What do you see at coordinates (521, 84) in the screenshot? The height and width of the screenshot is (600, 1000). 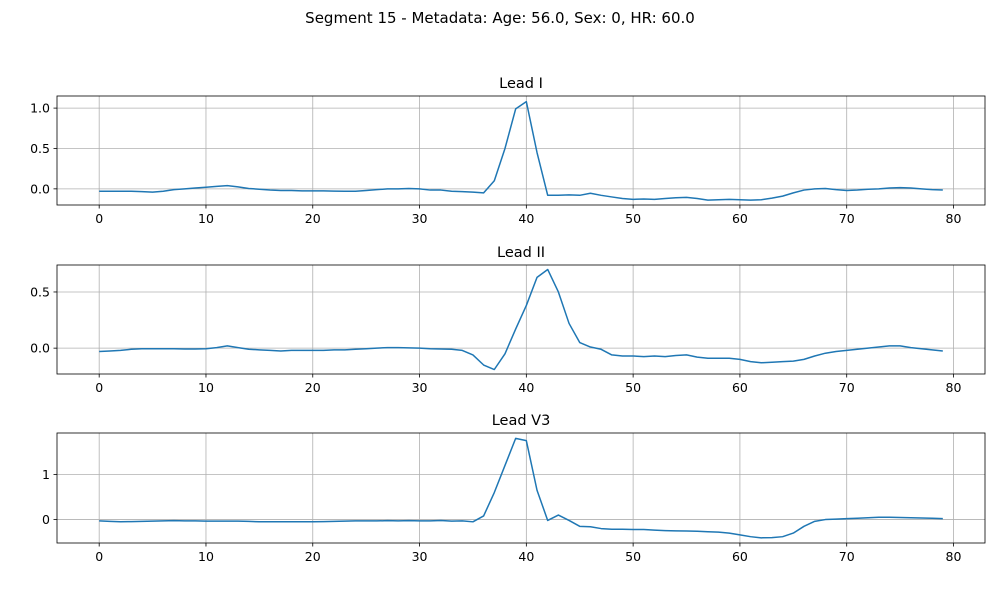 I see `subplot-title: Lead I` at bounding box center [521, 84].